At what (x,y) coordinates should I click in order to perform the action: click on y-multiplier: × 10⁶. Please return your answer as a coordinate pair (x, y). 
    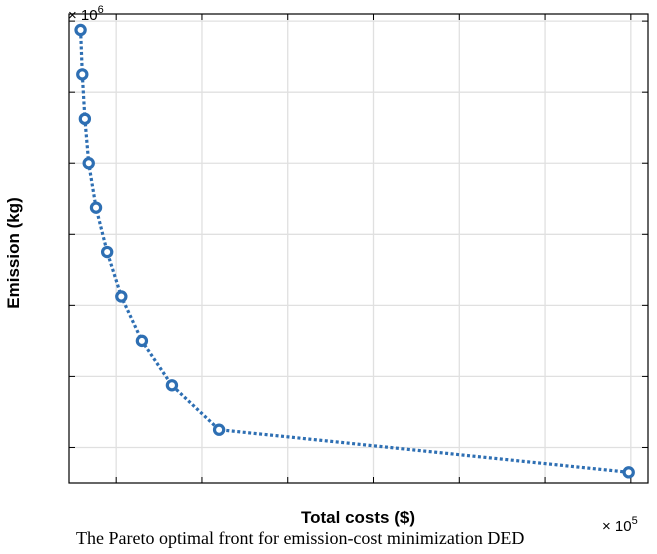
    Looking at the image, I should click on (86, 14).